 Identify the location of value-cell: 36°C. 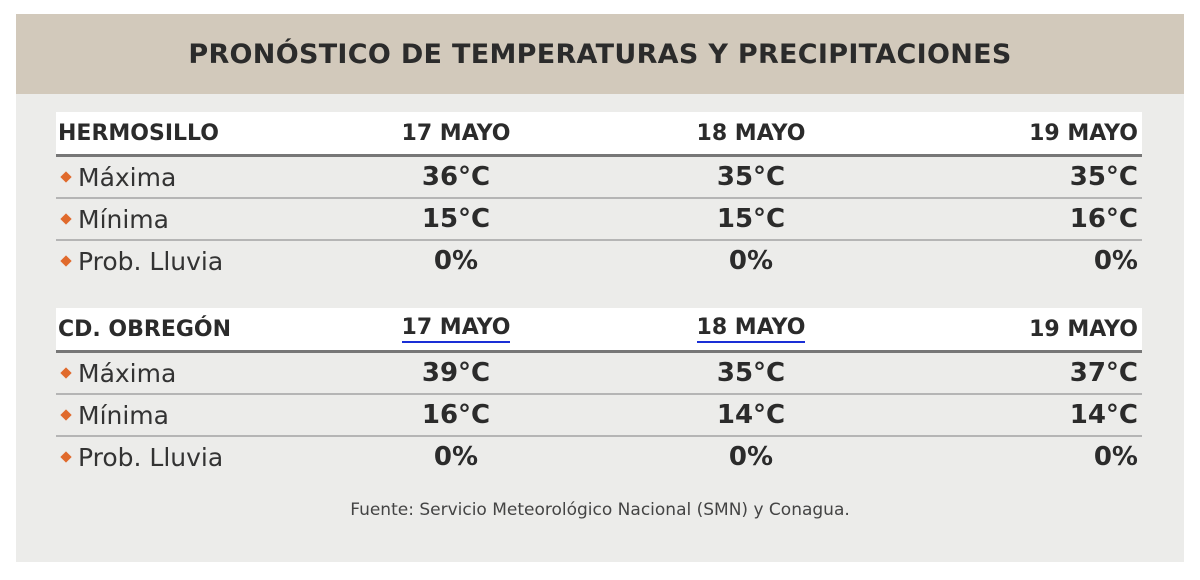
(456, 177).